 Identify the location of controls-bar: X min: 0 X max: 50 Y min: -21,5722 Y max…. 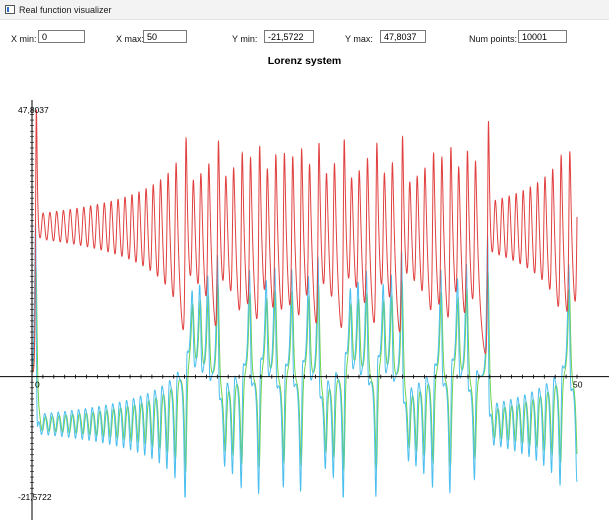
(304, 37).